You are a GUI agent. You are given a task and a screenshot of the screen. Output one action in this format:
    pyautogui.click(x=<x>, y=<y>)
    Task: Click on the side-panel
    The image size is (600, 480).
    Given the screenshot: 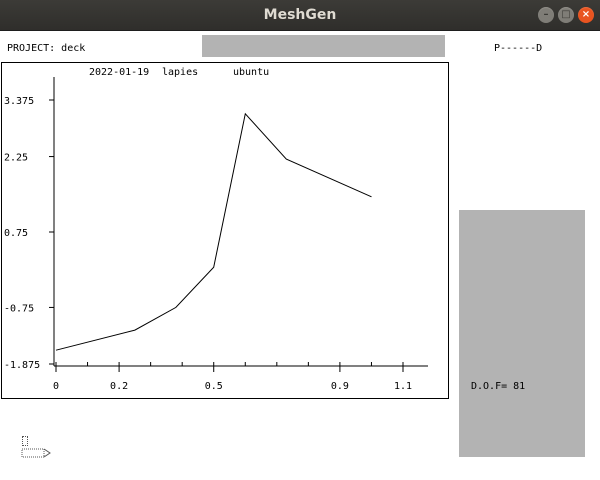 What is the action you would take?
    pyautogui.click(x=522, y=333)
    